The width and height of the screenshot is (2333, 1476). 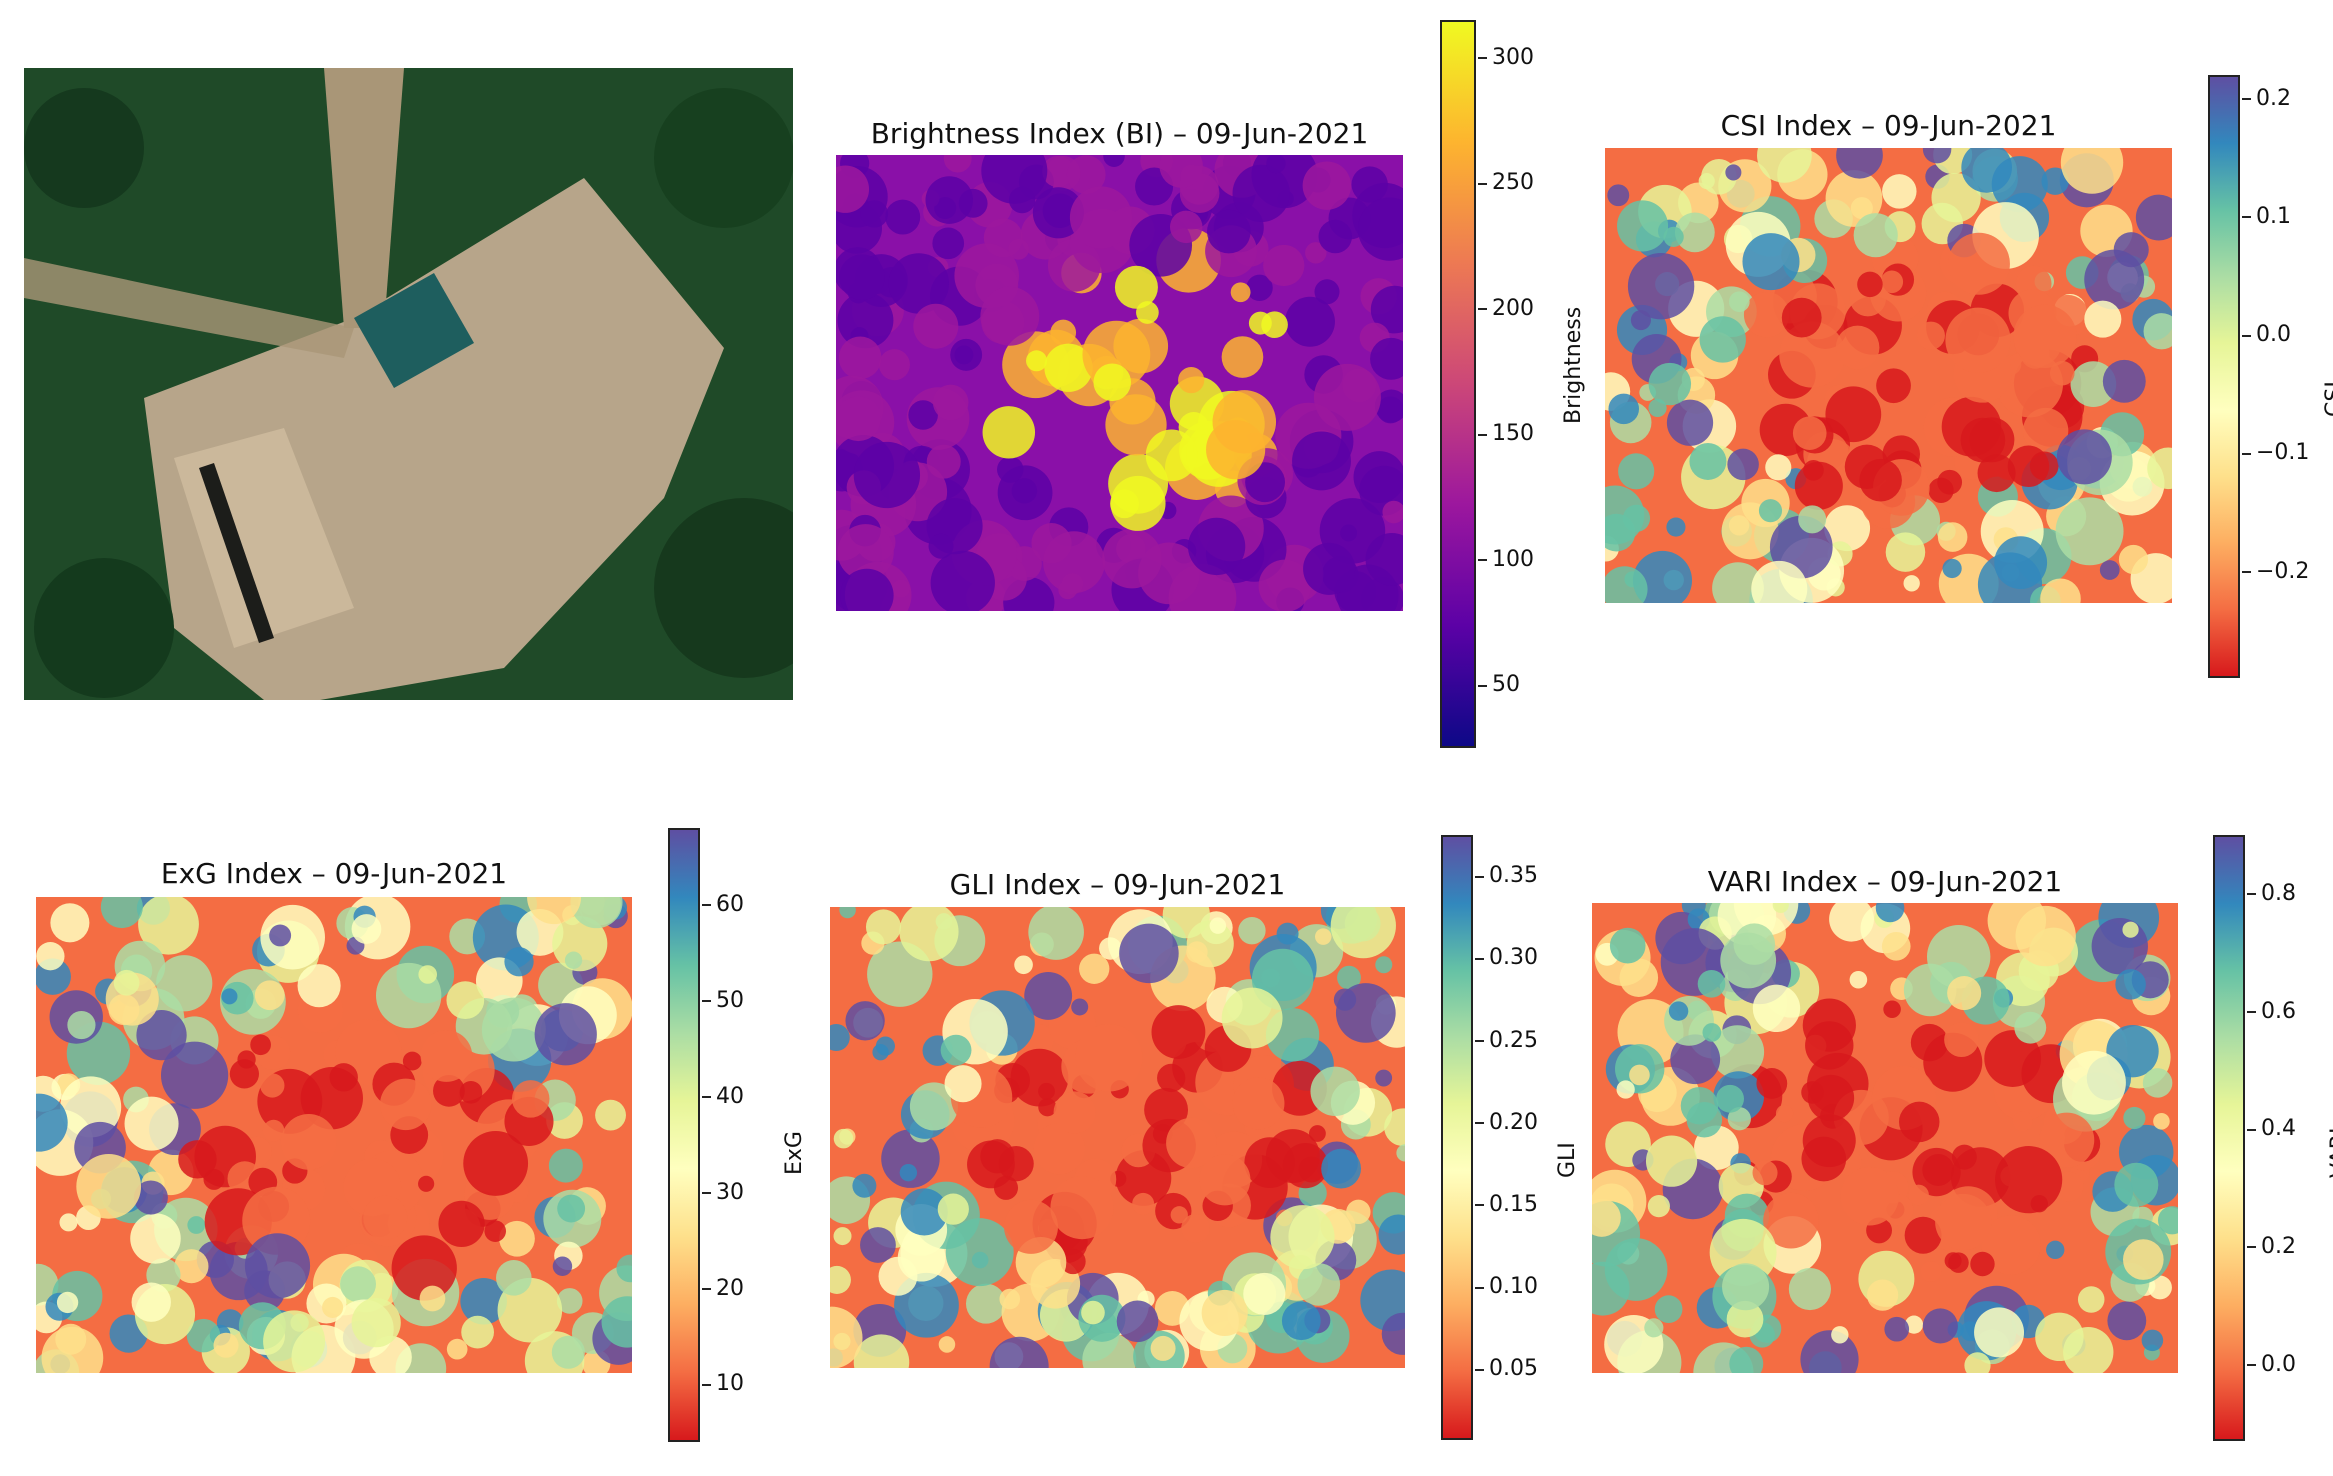 What do you see at coordinates (2266, 216) in the screenshot?
I see `csi-colorbar-tick: 0.1` at bounding box center [2266, 216].